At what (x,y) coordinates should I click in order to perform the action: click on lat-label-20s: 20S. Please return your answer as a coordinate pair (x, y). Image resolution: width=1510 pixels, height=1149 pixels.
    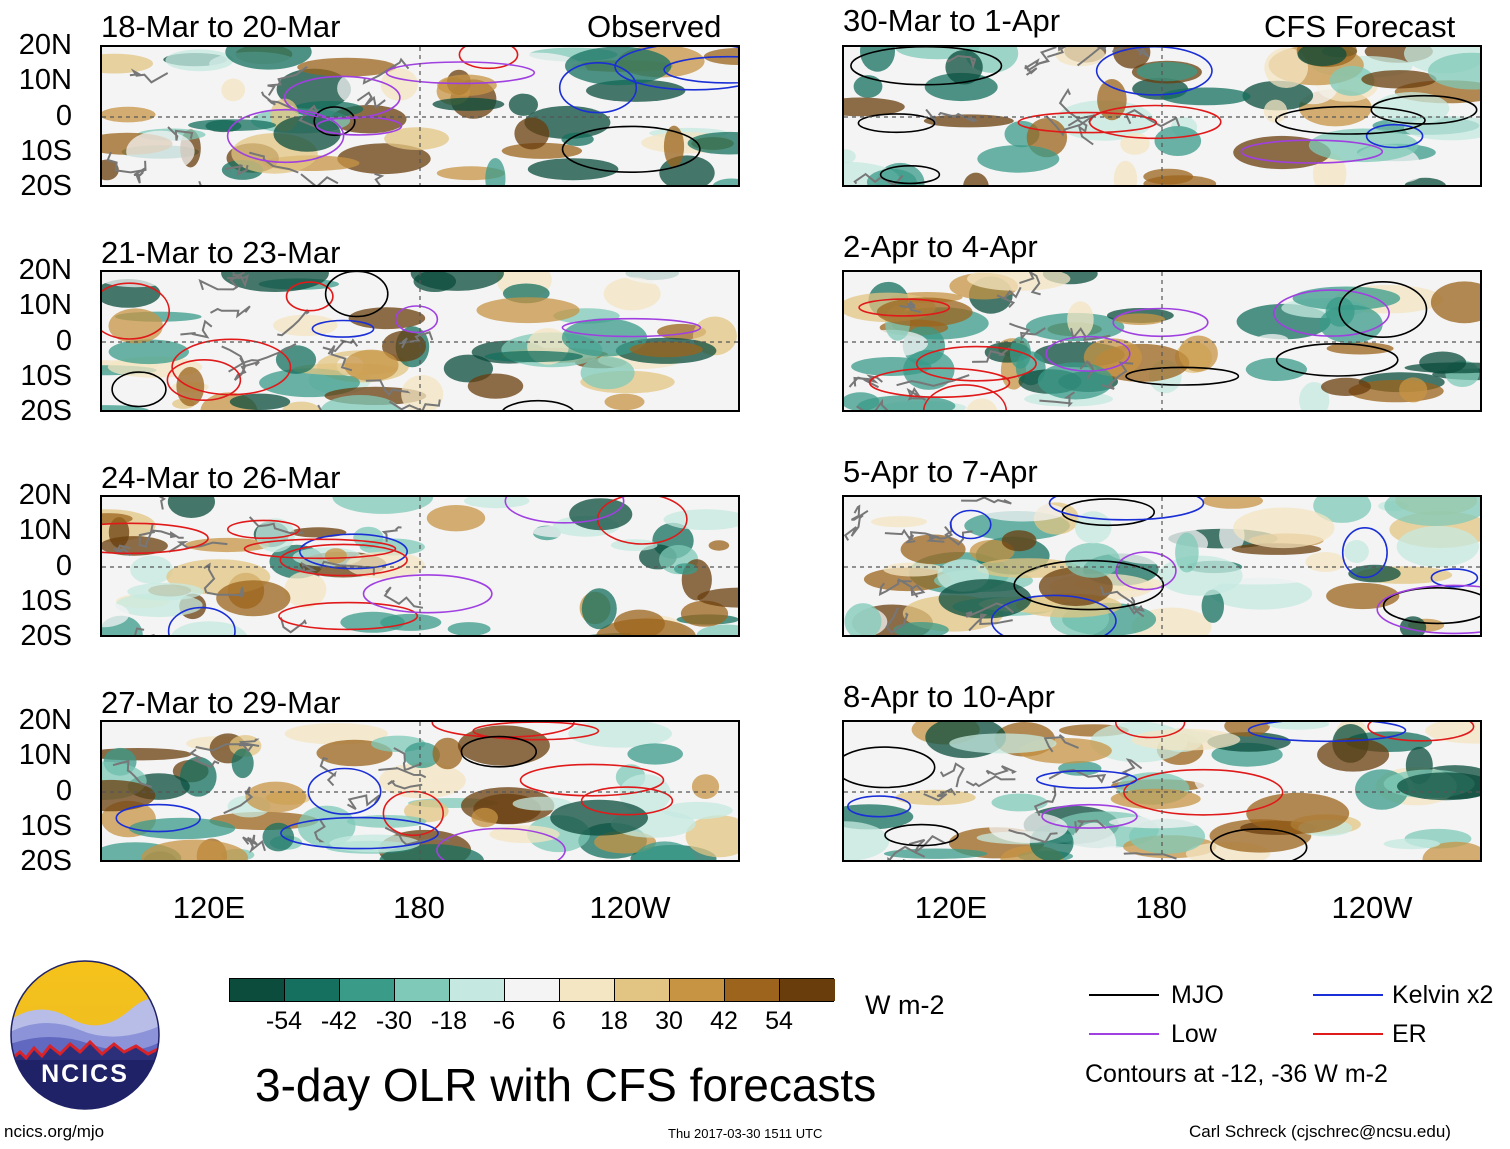
    Looking at the image, I should click on (46, 636).